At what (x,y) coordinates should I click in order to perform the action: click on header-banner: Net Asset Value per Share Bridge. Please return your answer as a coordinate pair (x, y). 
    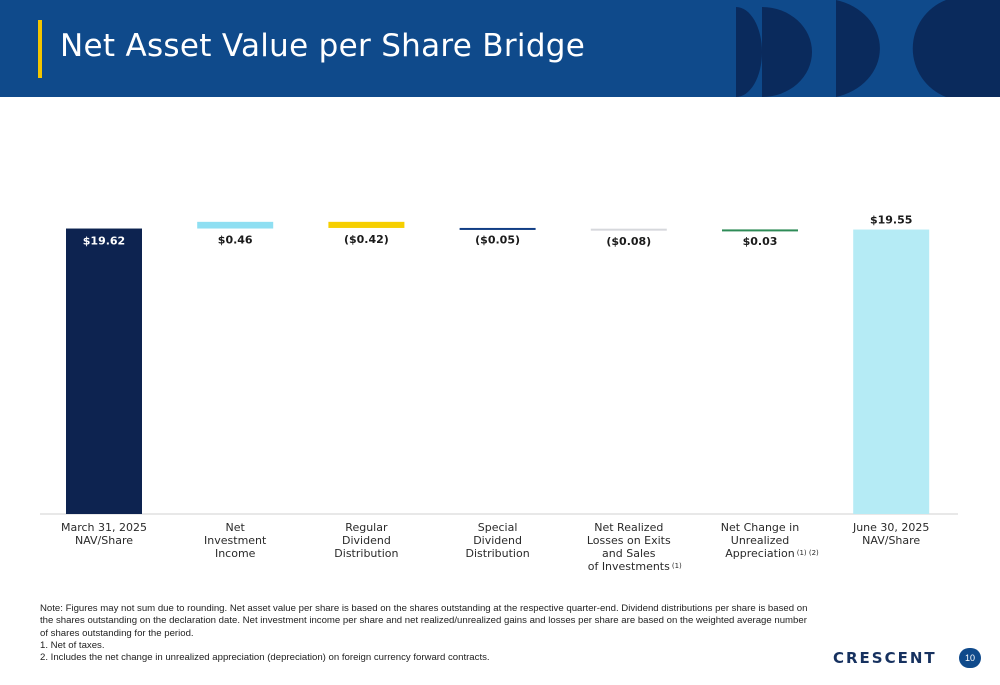
    Looking at the image, I should click on (500, 48).